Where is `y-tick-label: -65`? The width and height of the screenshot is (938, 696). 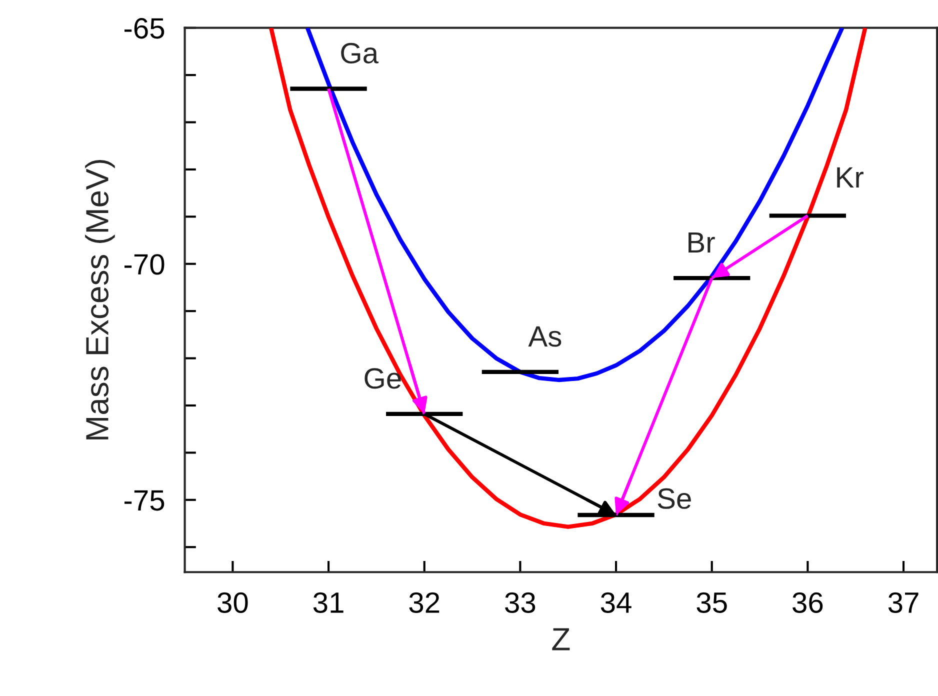
y-tick-label: -65 is located at coordinates (144, 28).